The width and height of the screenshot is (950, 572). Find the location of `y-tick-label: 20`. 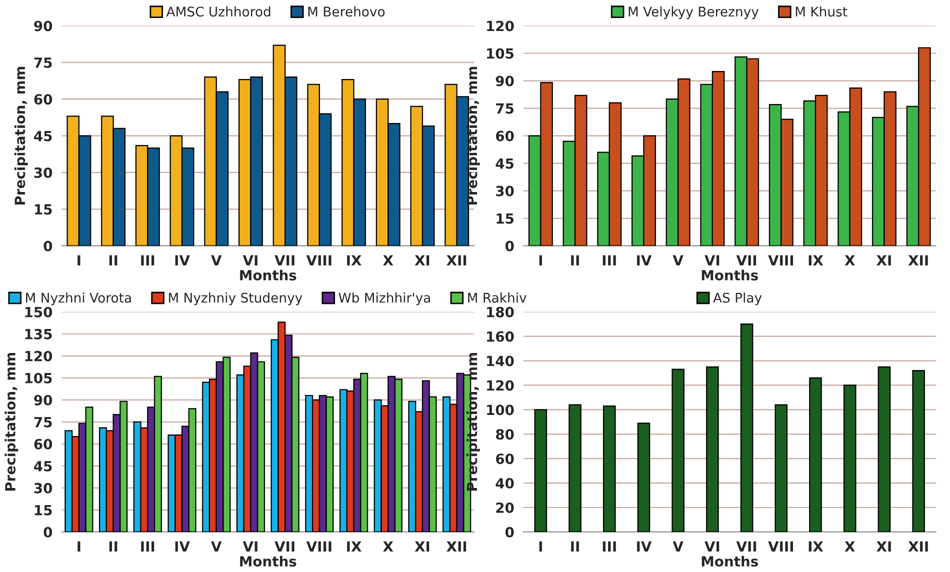

y-tick-label: 20 is located at coordinates (505, 507).